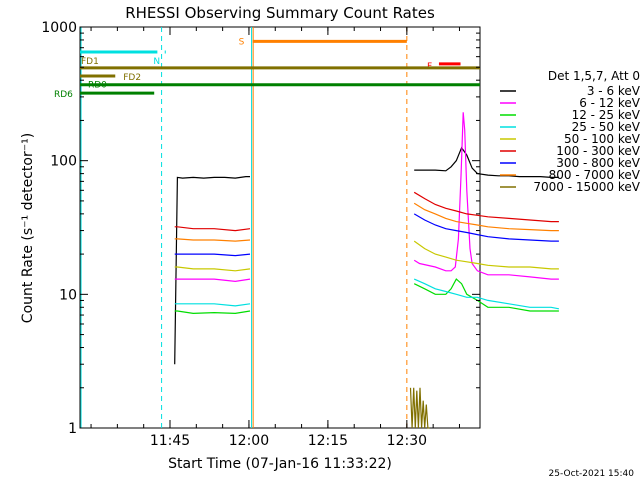 The height and width of the screenshot is (480, 640). I want to click on footer-timestamp: 25-Oct-2021 15:40, so click(592, 474).